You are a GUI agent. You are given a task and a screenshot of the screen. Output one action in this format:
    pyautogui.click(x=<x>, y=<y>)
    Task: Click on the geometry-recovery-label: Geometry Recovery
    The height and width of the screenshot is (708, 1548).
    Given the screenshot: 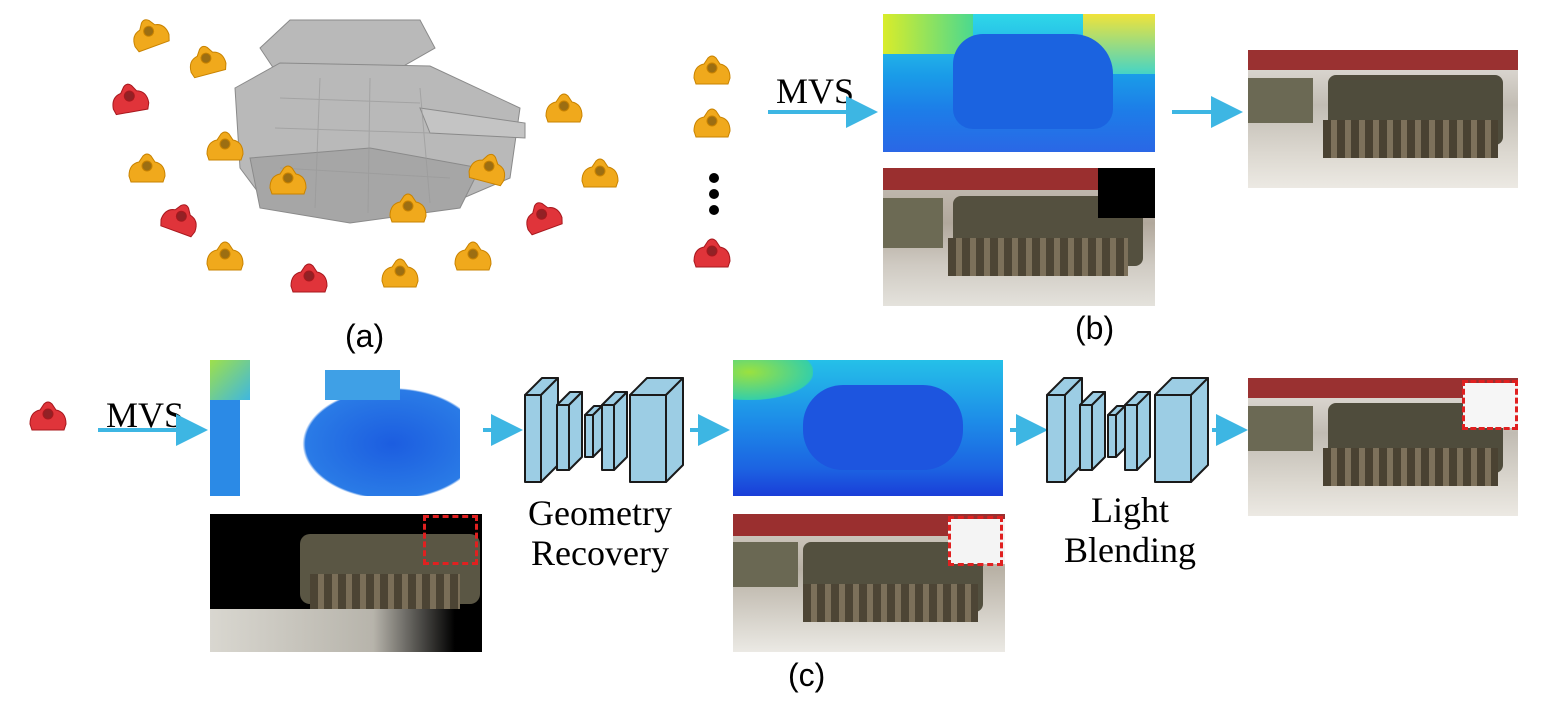 What is the action you would take?
    pyautogui.click(x=600, y=533)
    